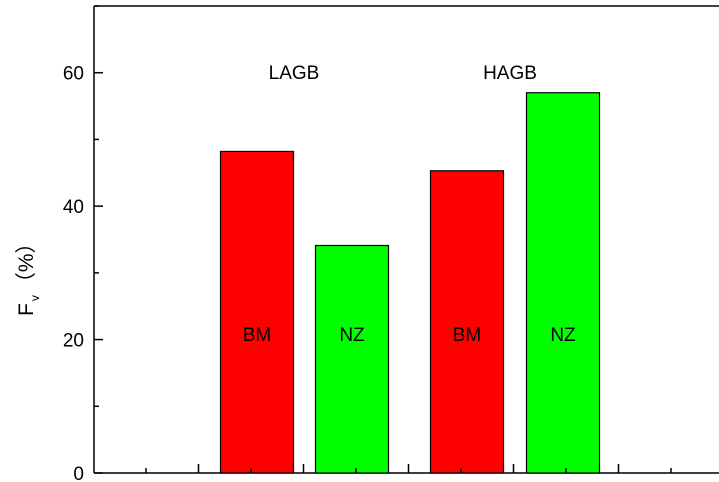  What do you see at coordinates (563, 283) in the screenshot?
I see `bar-hagb-nz` at bounding box center [563, 283].